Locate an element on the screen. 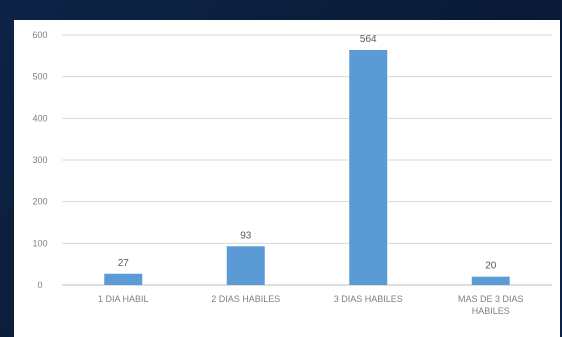  data-label: 93 is located at coordinates (246, 235).